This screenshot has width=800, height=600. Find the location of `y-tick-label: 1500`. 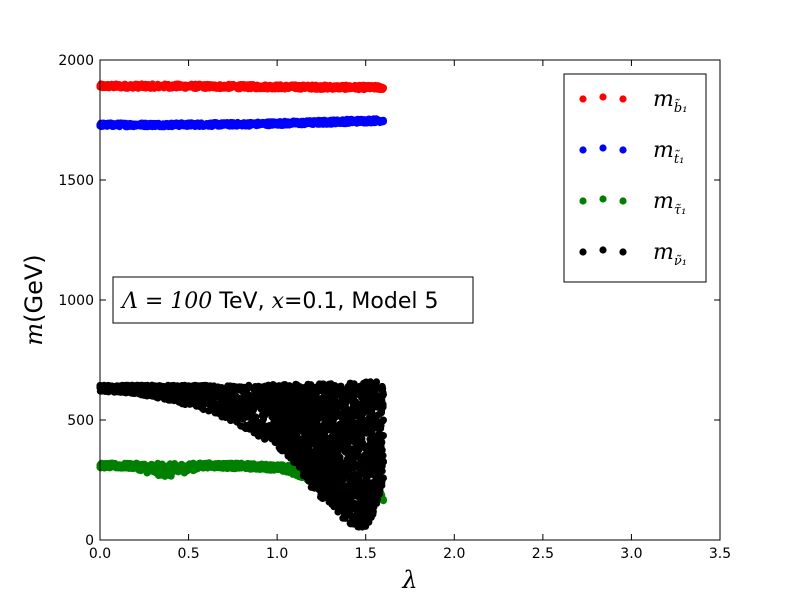

y-tick-label: 1500 is located at coordinates (76, 181).